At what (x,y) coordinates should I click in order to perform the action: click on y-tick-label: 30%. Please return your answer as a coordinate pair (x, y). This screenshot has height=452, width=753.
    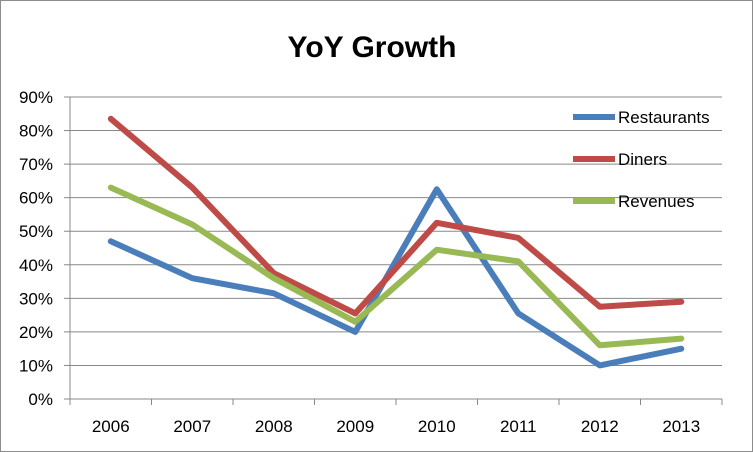
    Looking at the image, I should click on (36, 298).